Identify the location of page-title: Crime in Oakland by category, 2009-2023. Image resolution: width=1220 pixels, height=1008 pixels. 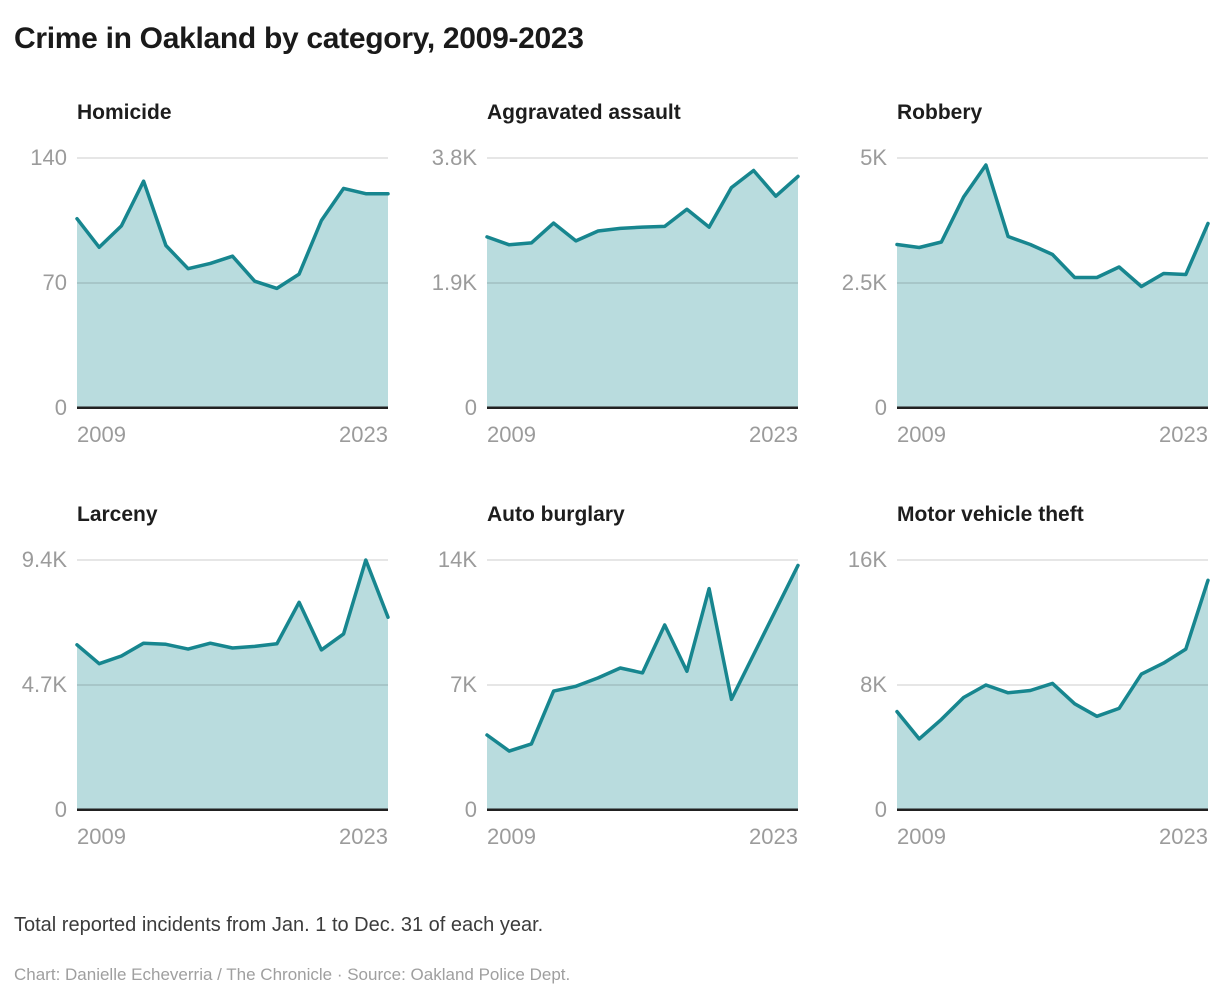
(299, 38).